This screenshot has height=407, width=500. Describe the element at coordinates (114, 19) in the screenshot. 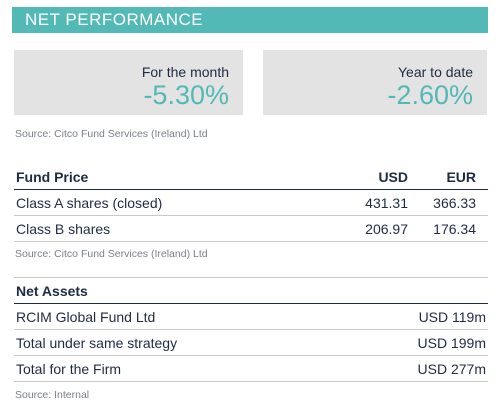

I see `section-title: NET PERFORMANCE` at that location.